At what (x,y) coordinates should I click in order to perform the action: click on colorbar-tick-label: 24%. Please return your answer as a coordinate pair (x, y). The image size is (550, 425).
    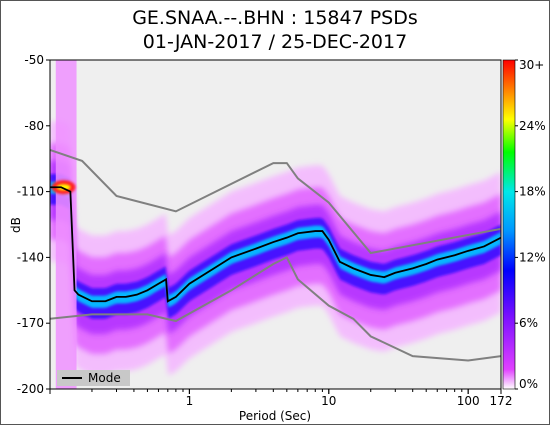
    Looking at the image, I should click on (532, 126).